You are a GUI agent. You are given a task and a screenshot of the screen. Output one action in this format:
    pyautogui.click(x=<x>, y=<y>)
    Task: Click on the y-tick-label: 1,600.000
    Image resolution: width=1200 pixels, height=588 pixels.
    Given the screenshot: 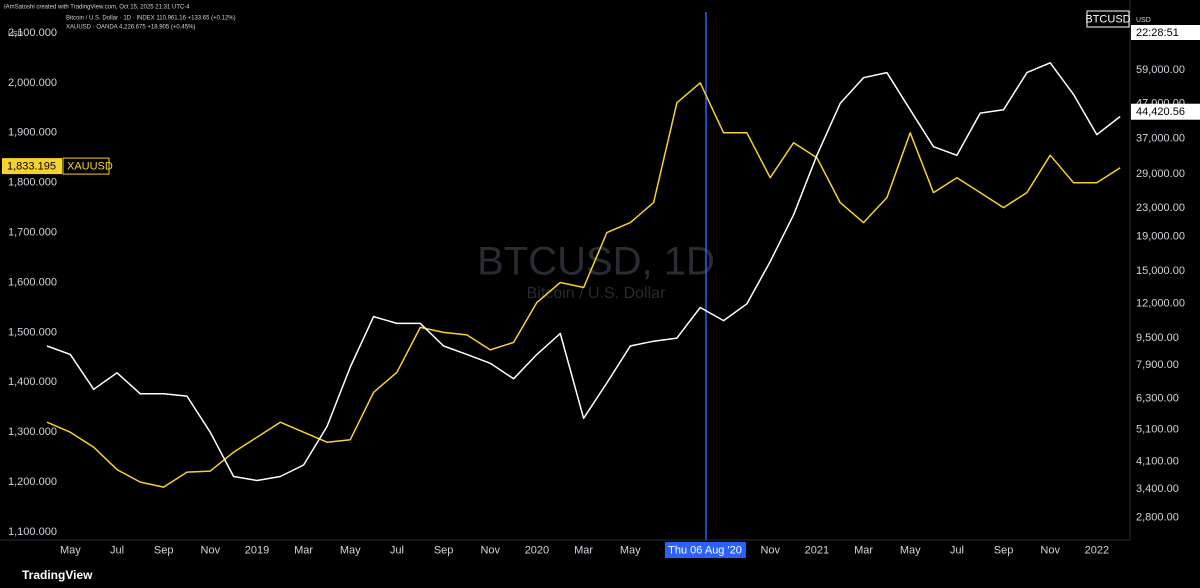 What is the action you would take?
    pyautogui.click(x=32, y=282)
    